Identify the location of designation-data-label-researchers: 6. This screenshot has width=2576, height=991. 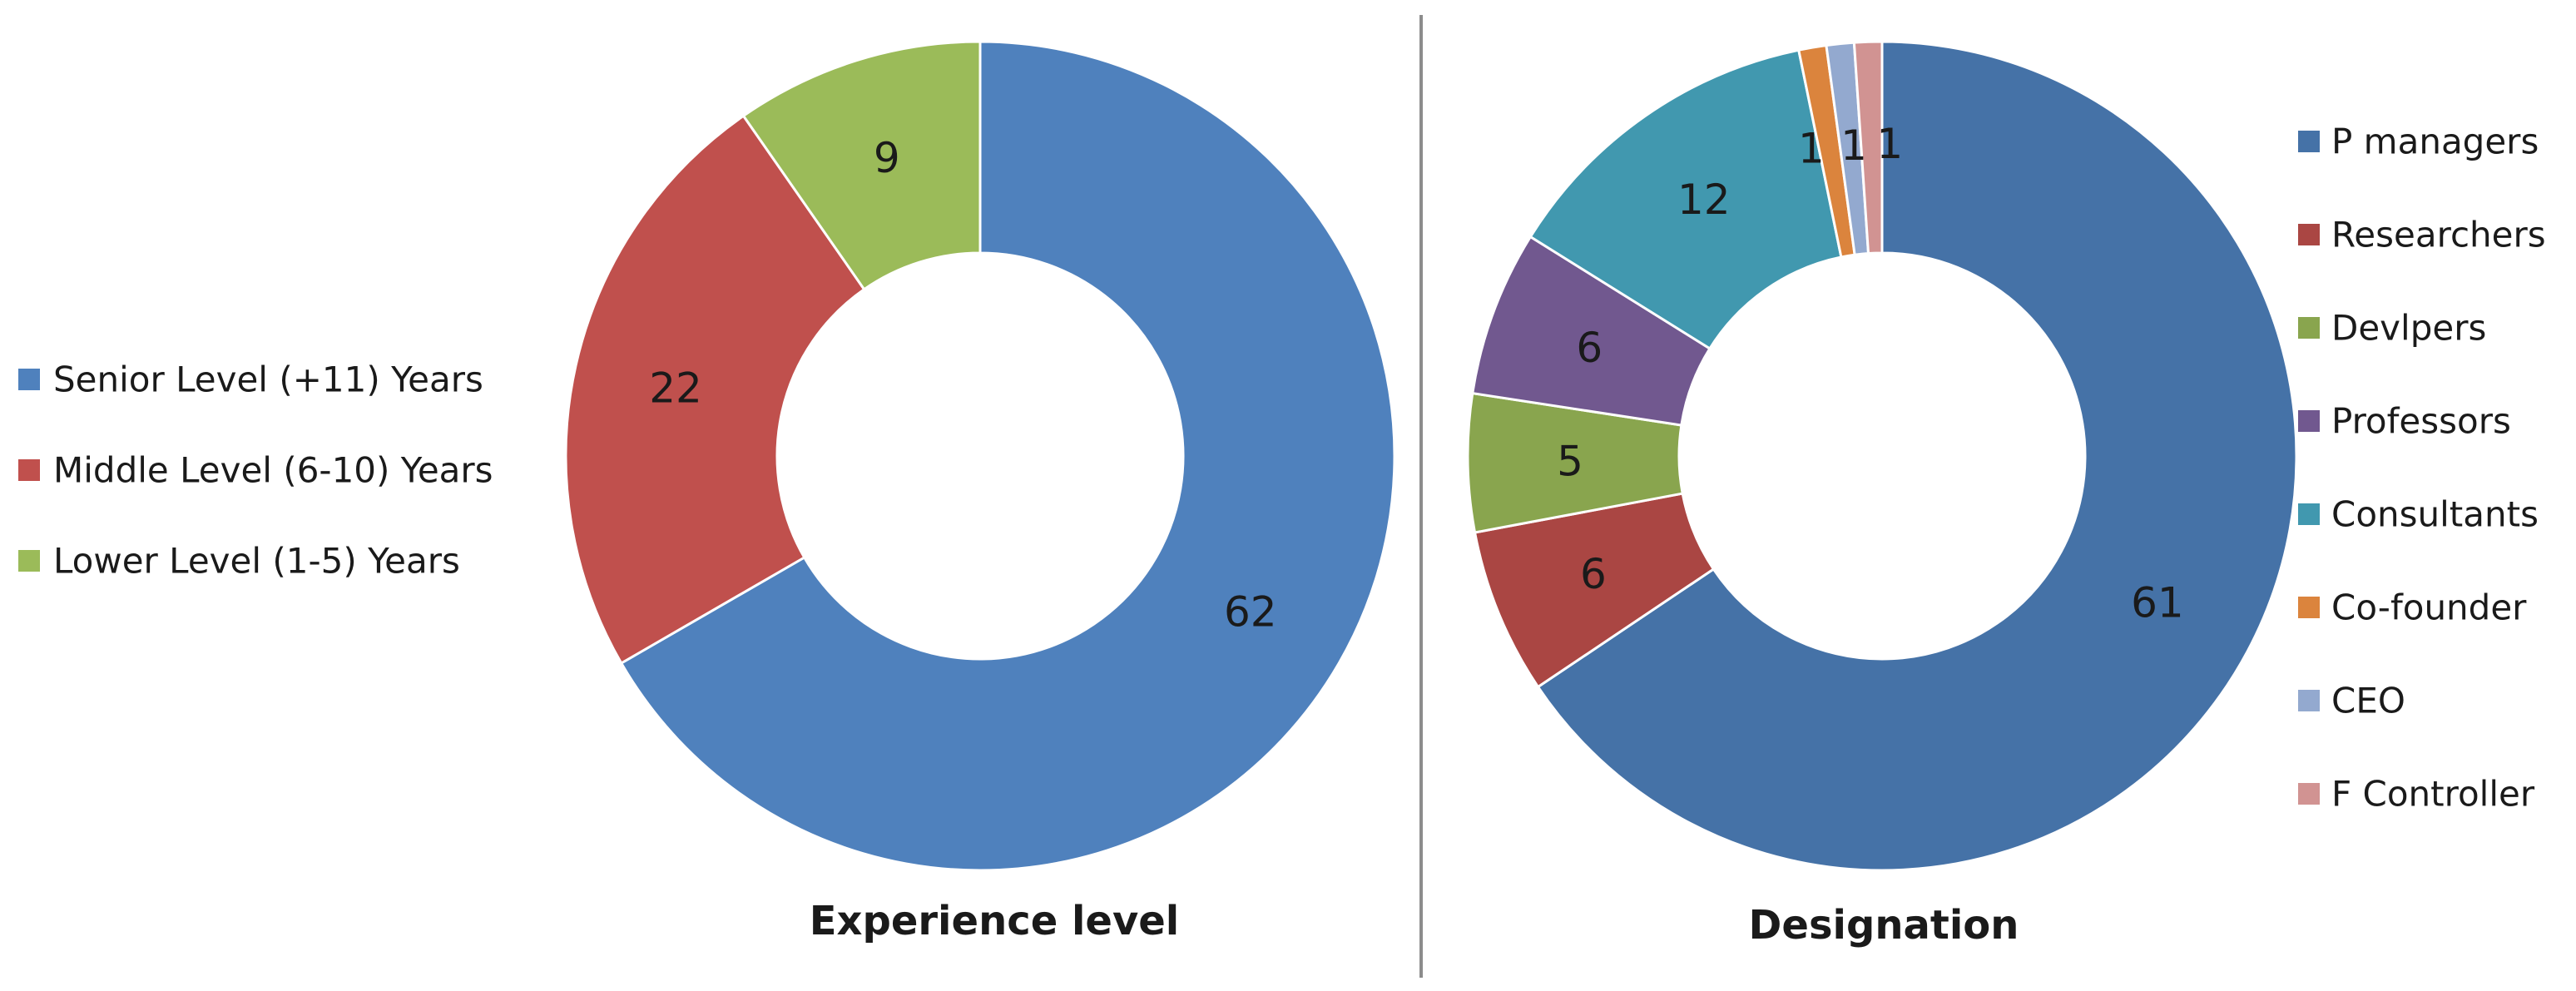
(1593, 574).